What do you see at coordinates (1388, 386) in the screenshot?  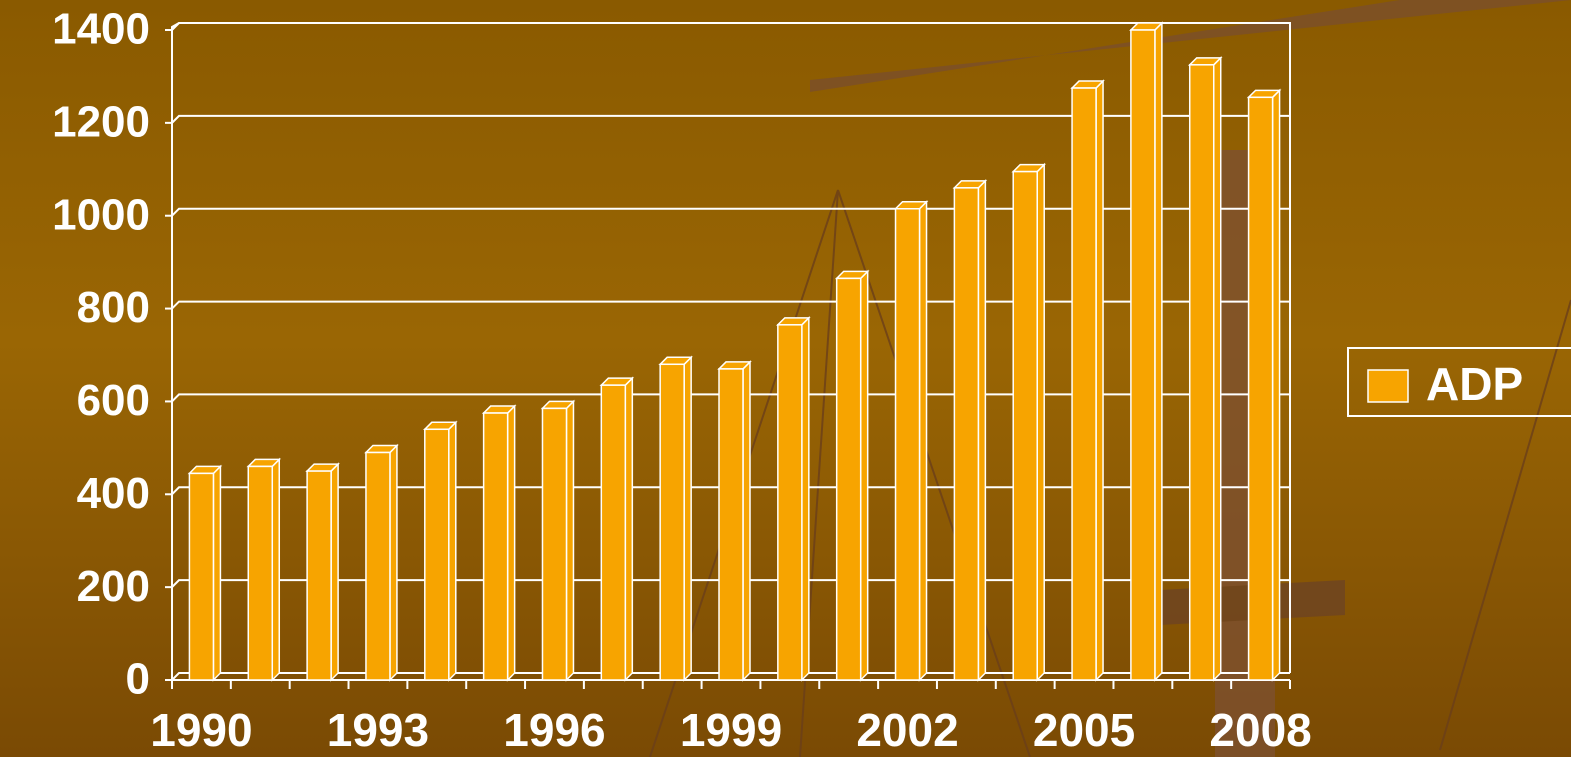 I see `legend-swatch` at bounding box center [1388, 386].